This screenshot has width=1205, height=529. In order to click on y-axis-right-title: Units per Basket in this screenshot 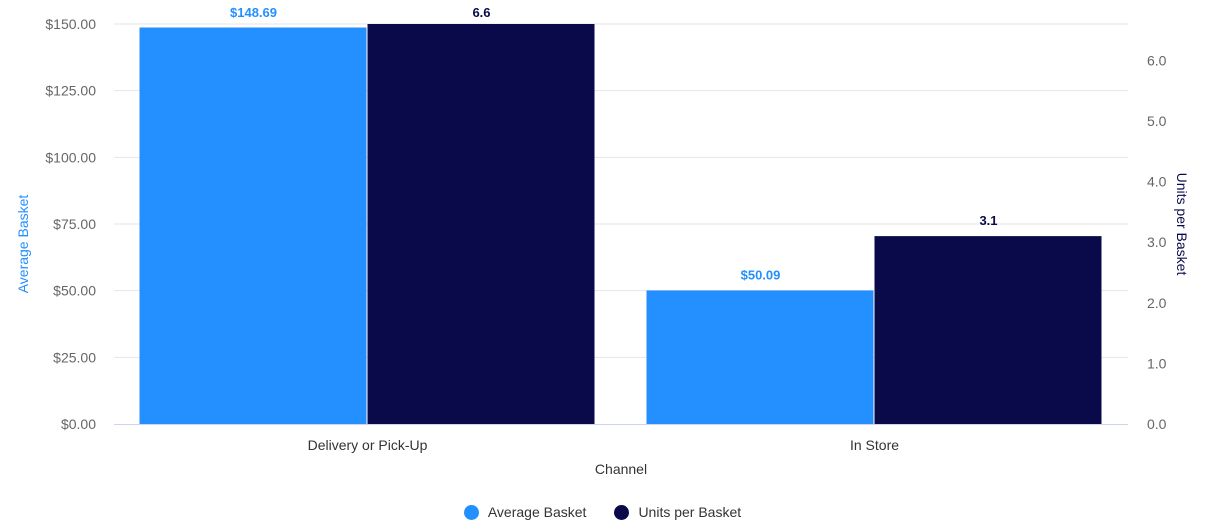, I will do `click(1182, 224)`.